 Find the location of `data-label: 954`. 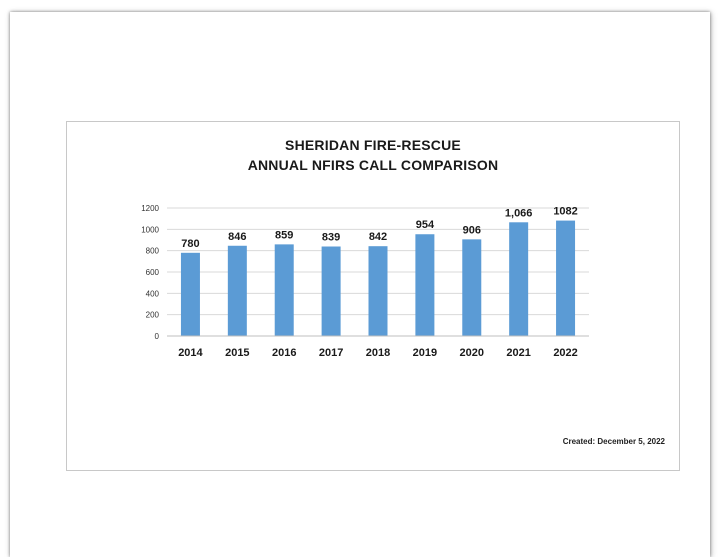

data-label: 954 is located at coordinates (425, 225).